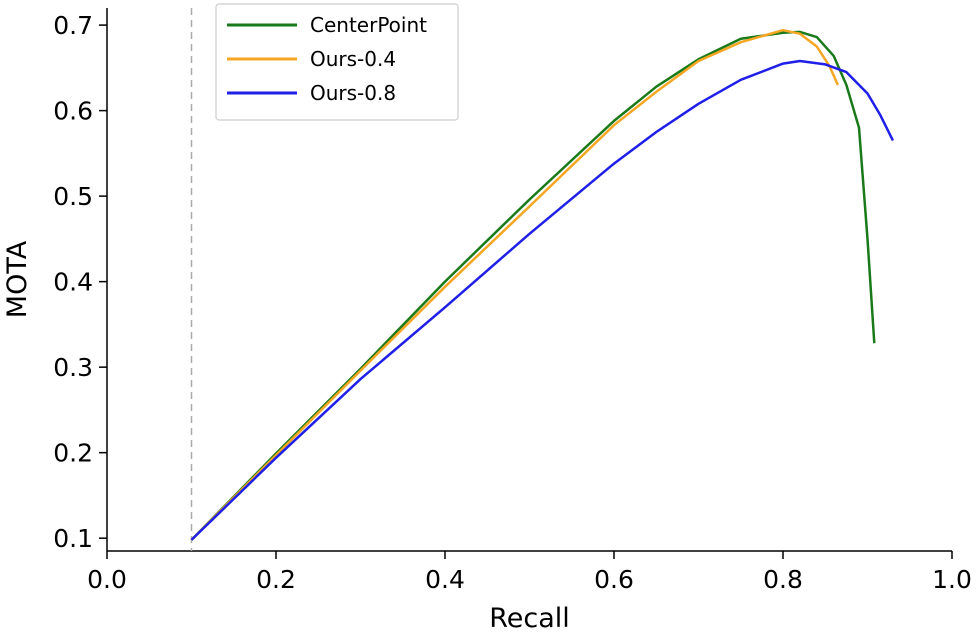 This screenshot has width=979, height=633. What do you see at coordinates (73, 538) in the screenshot?
I see `y-tick-label: 0.1` at bounding box center [73, 538].